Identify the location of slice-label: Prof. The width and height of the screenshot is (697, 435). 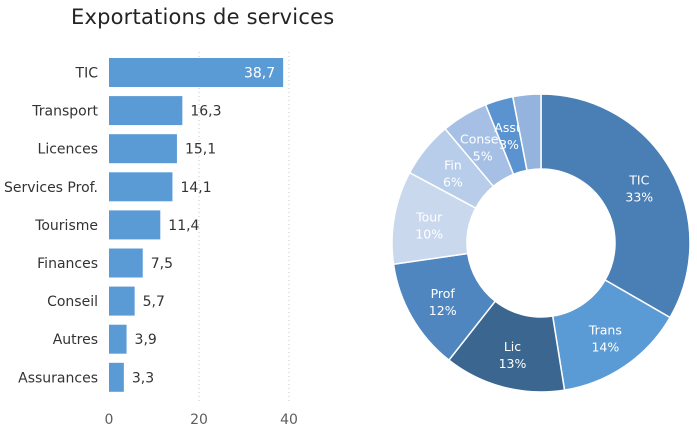
(443, 293).